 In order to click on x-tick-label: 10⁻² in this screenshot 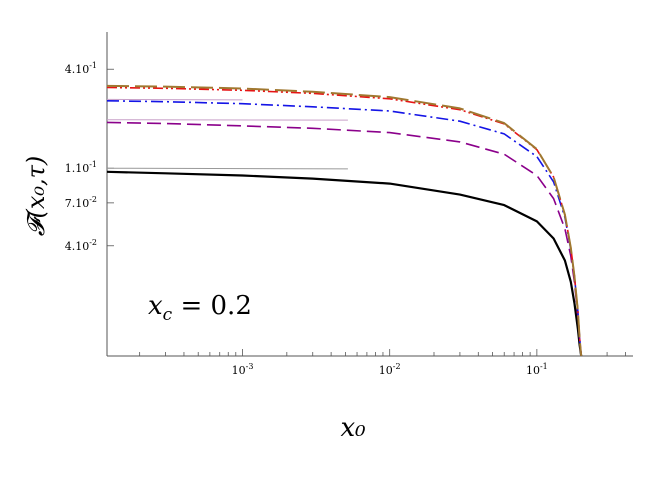, I will do `click(390, 369)`.